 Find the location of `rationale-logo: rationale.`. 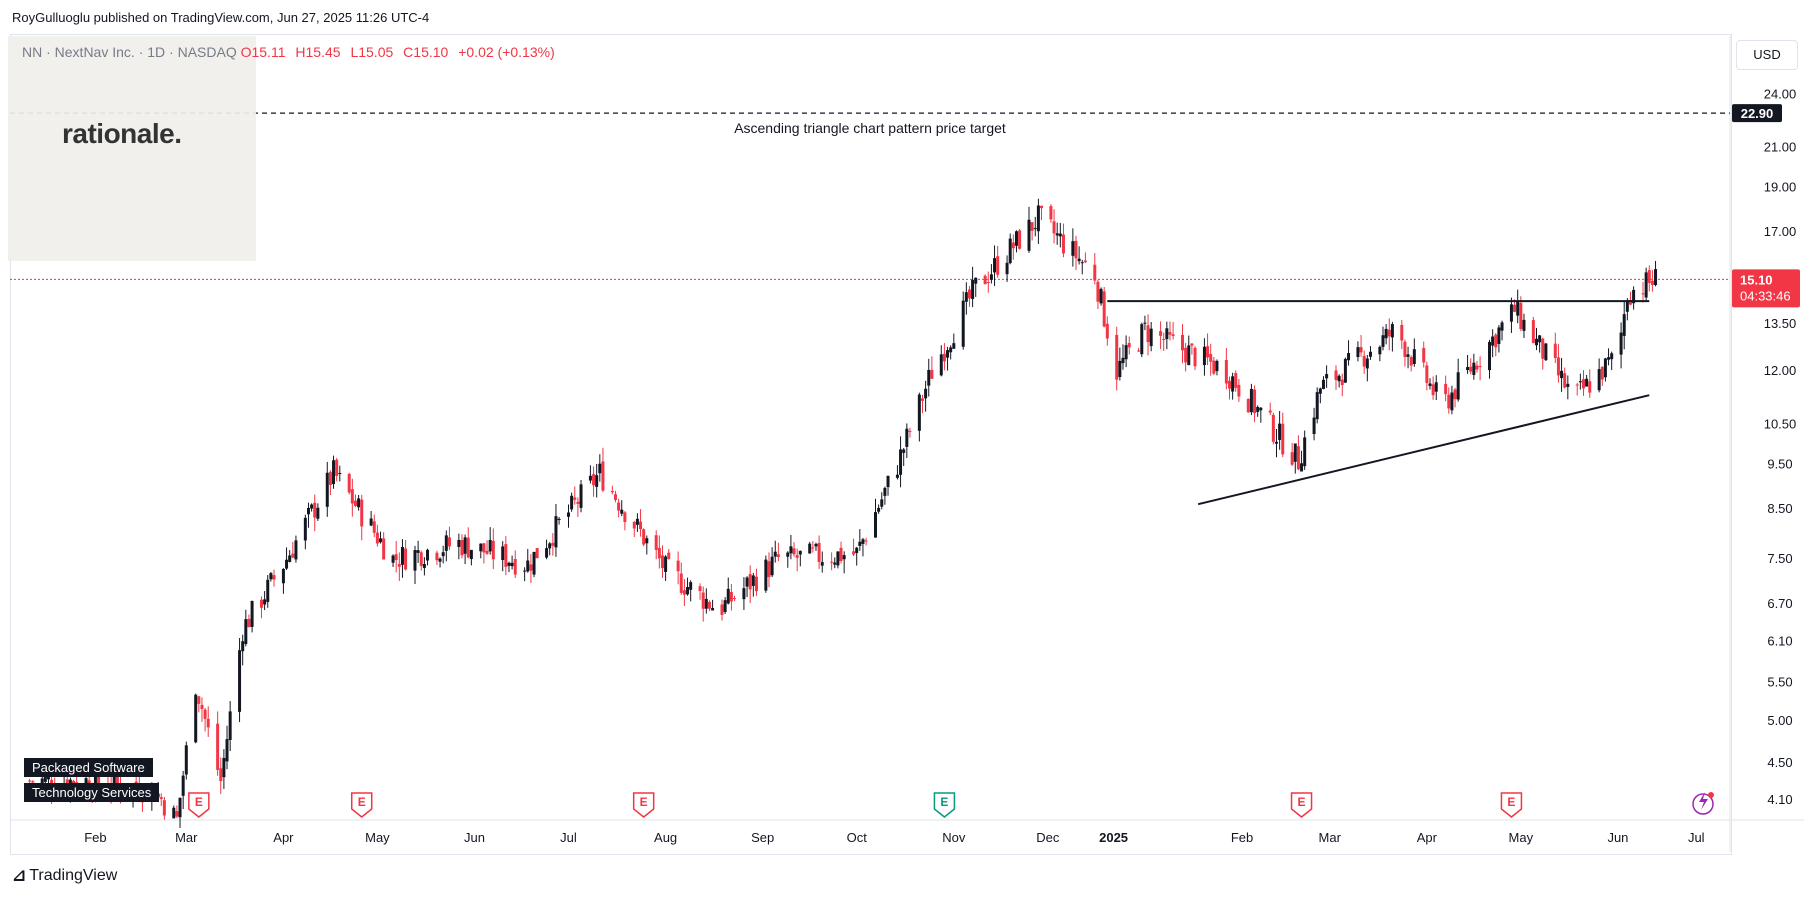

rationale-logo: rationale. is located at coordinates (122, 133).